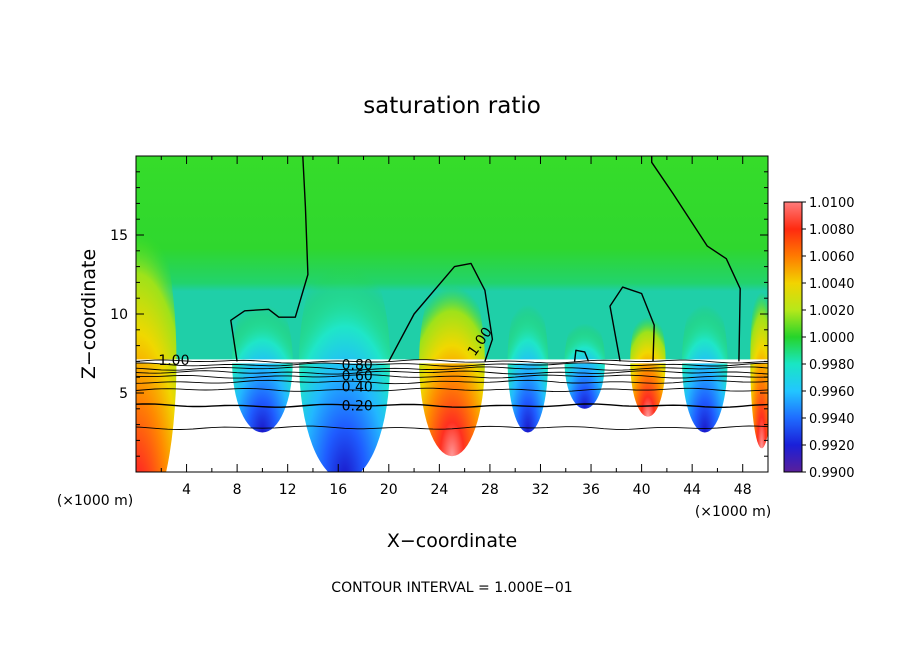 This screenshot has height=654, width=904. I want to click on x-tick-label: 40, so click(642, 490).